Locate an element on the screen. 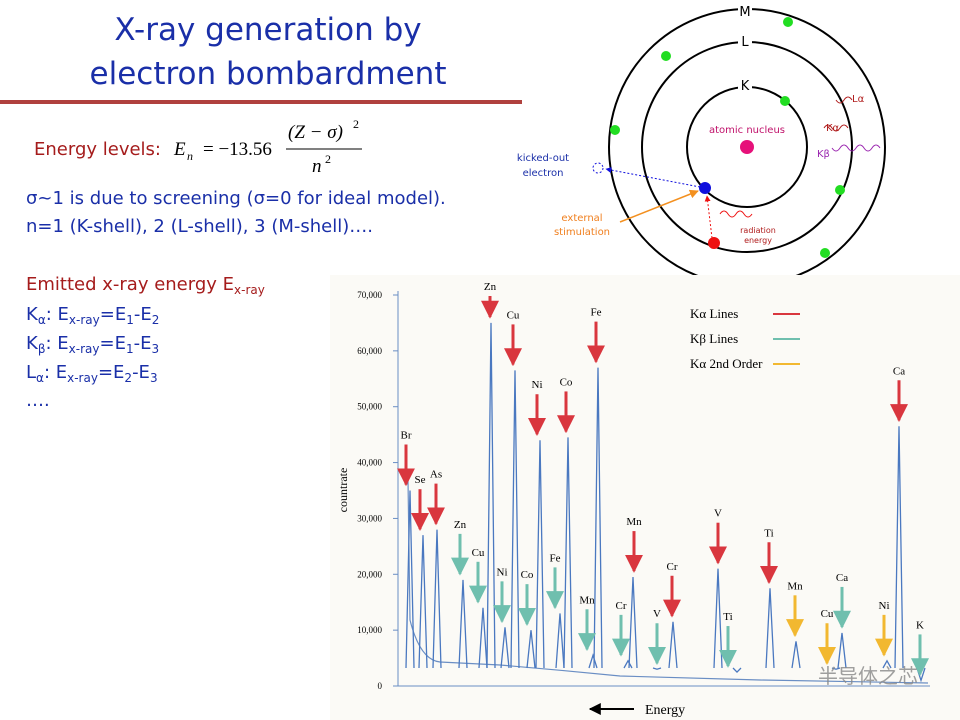  ejected-electron is located at coordinates (598, 168).